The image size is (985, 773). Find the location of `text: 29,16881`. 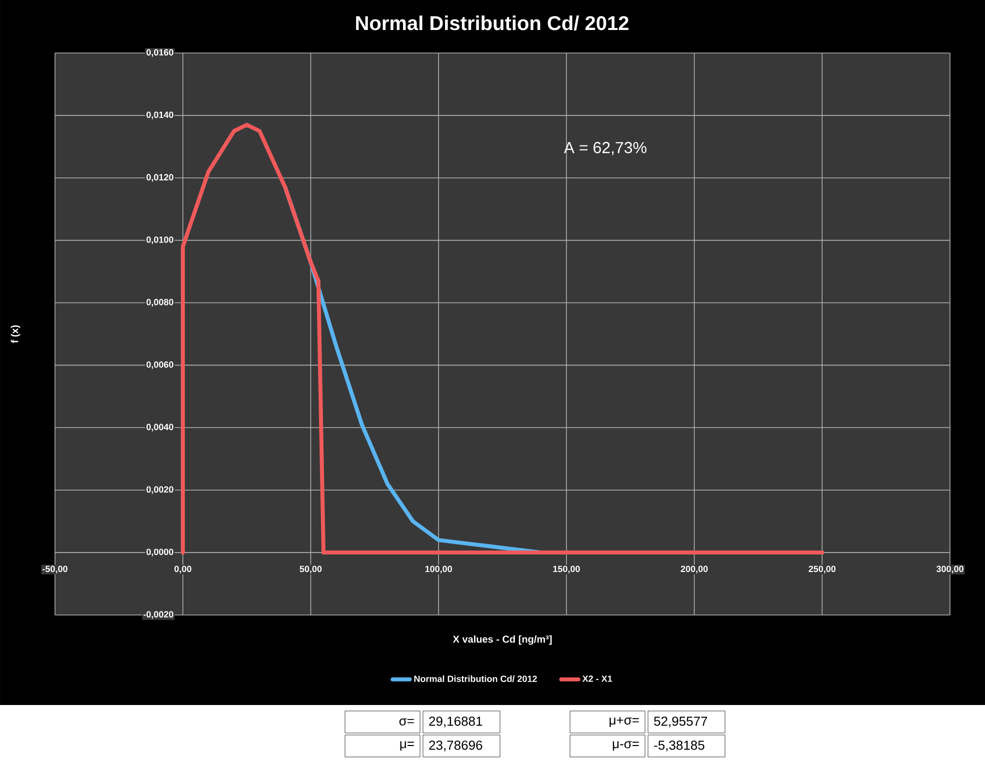

text: 29,16881 is located at coordinates (455, 722).